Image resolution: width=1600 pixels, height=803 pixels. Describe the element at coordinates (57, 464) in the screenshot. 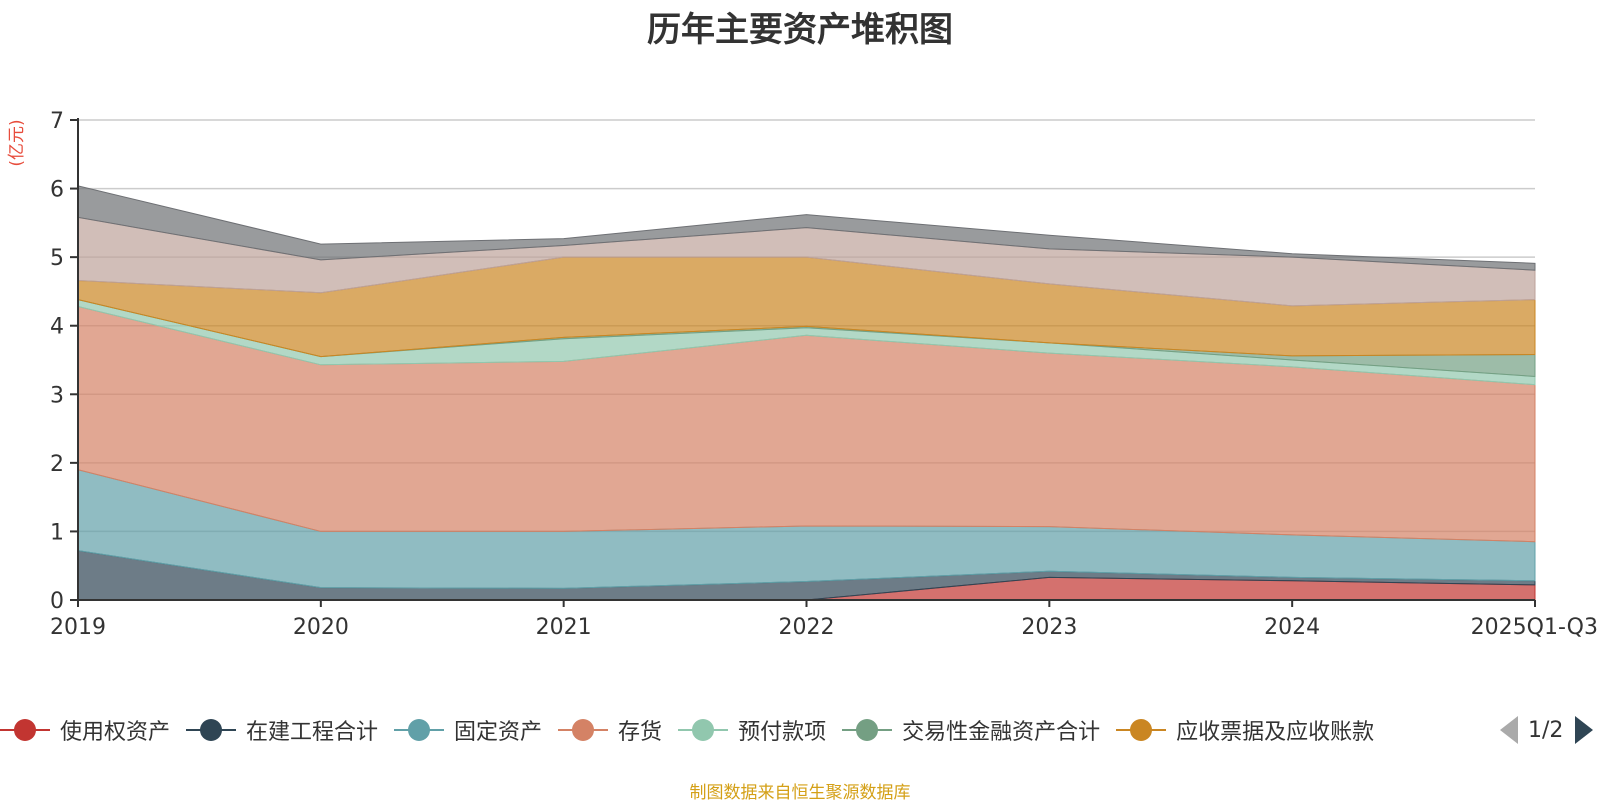

I see `y-tick-label: 2` at that location.